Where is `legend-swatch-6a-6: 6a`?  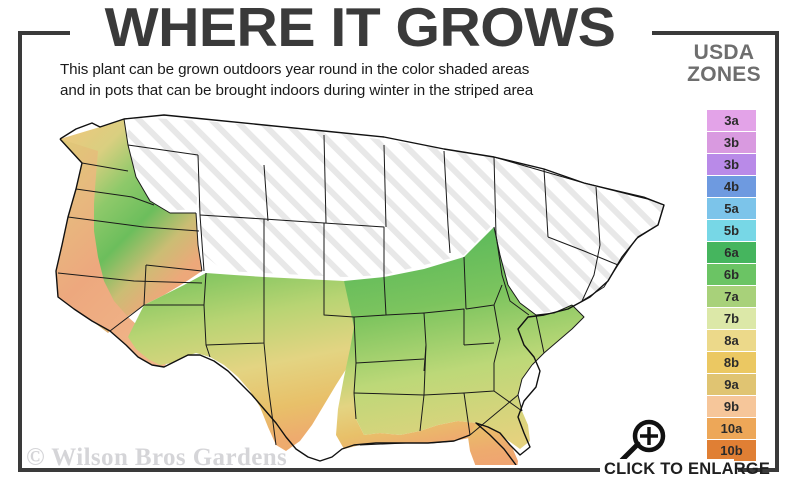
legend-swatch-6a-6: 6a is located at coordinates (731, 253).